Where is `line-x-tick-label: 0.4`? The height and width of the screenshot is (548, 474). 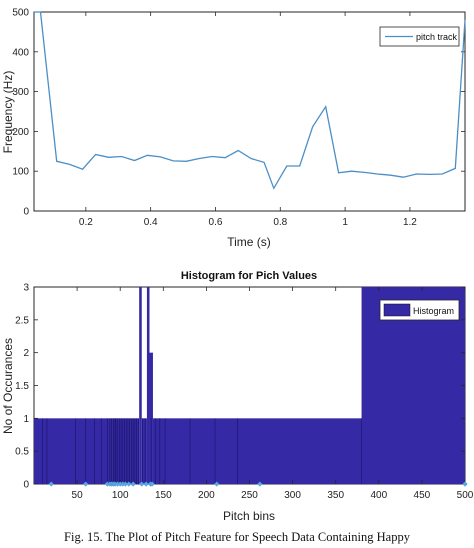
line-x-tick-label: 0.4 is located at coordinates (151, 222).